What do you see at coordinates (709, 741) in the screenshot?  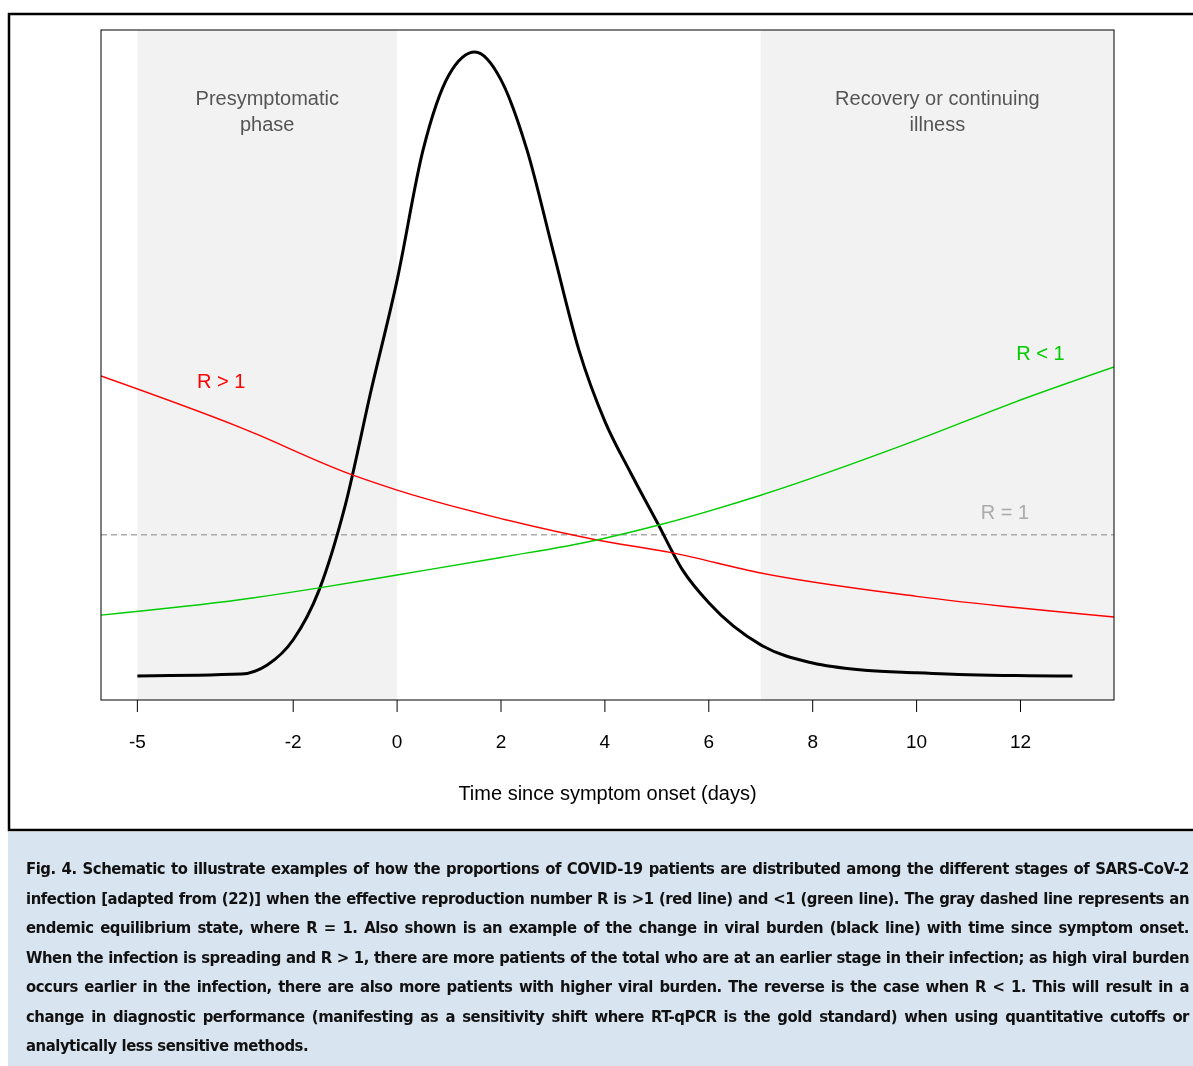 I see `x-tick-label: 6` at bounding box center [709, 741].